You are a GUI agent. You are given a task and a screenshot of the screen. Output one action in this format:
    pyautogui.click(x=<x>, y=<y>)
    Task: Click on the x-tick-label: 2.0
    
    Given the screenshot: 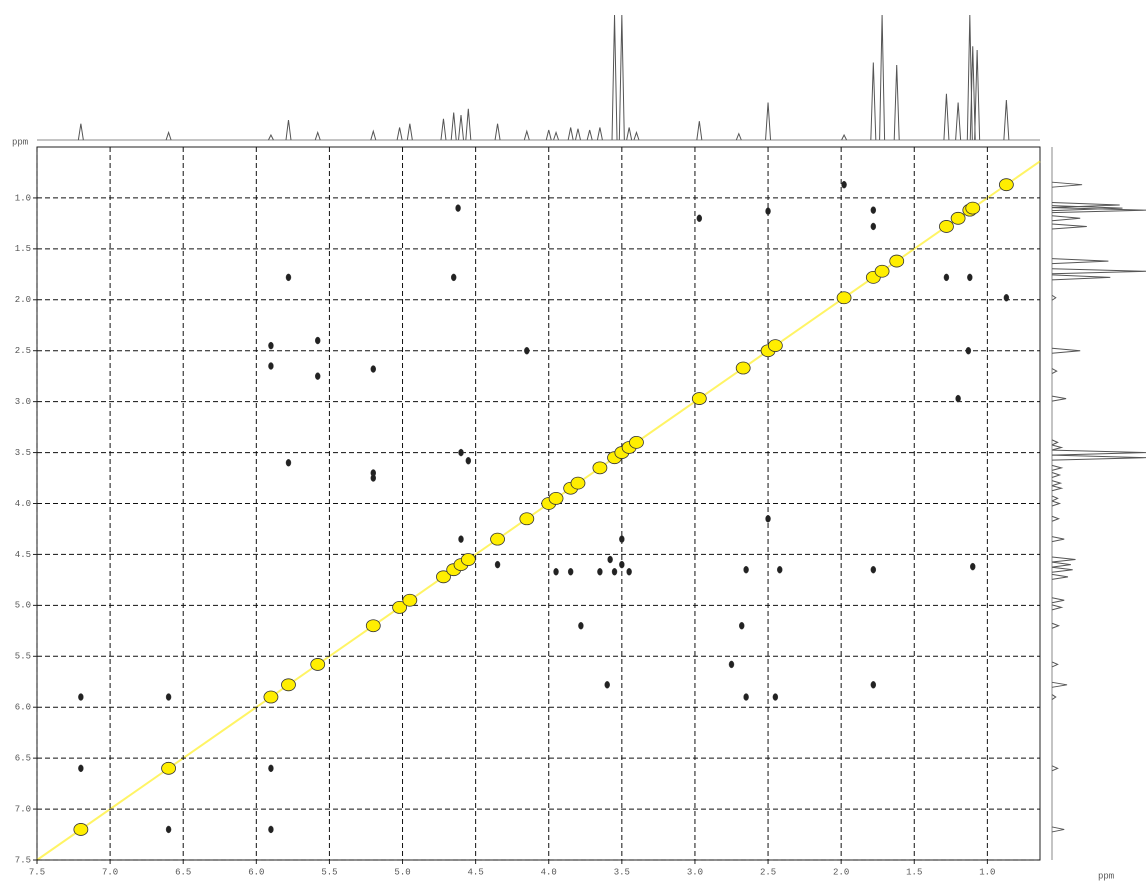 What is the action you would take?
    pyautogui.click(x=841, y=872)
    